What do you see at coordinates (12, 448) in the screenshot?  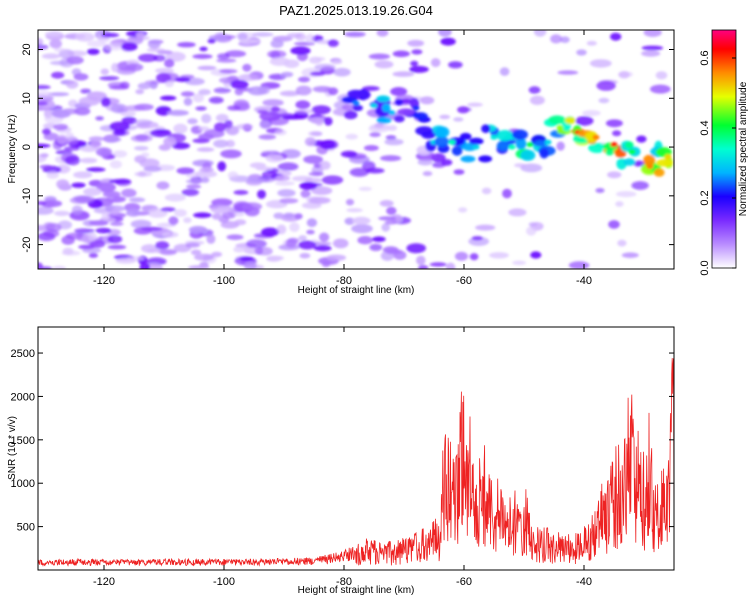 I see `snr-y-axis-label: SNR (10 * v/v)` at bounding box center [12, 448].